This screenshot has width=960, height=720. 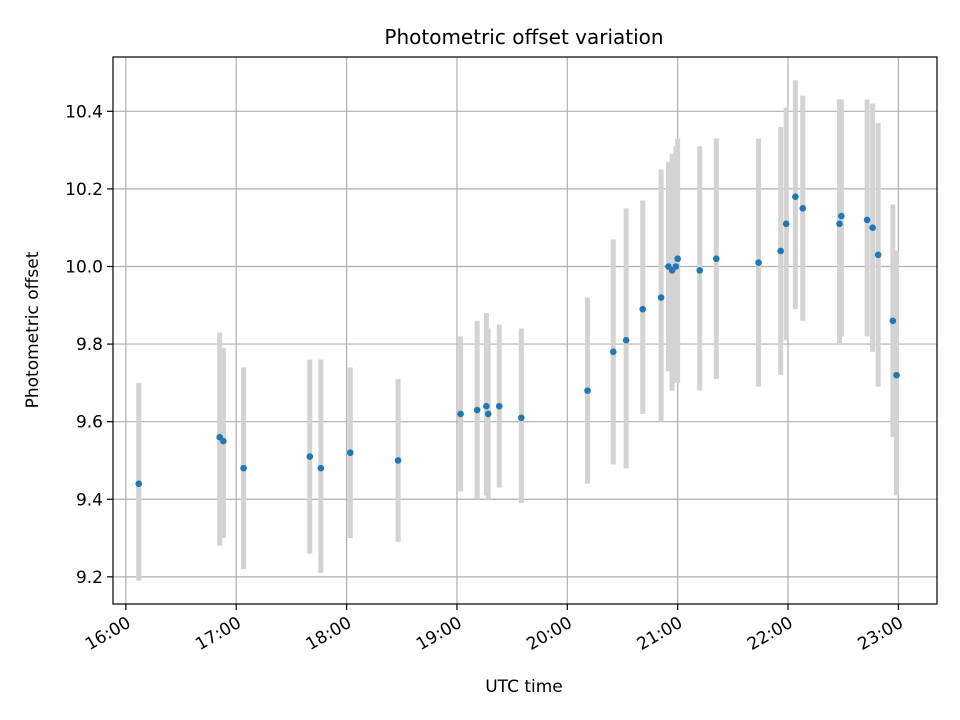 What do you see at coordinates (89, 578) in the screenshot?
I see `y-tick-label: 9.2` at bounding box center [89, 578].